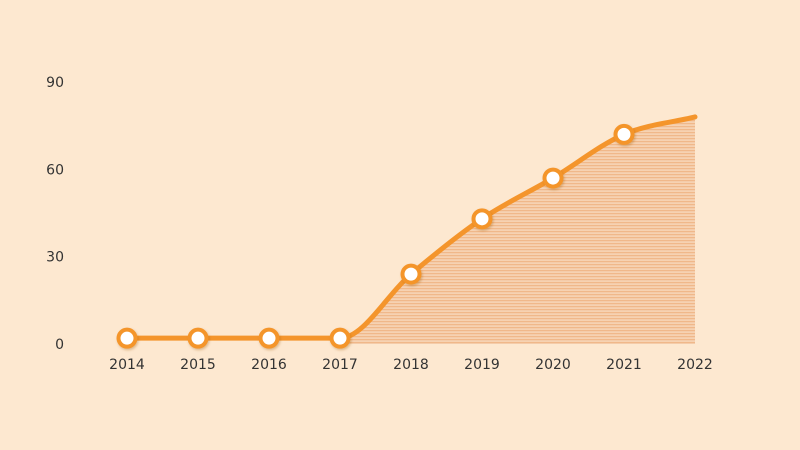 The width and height of the screenshot is (800, 450). What do you see at coordinates (127, 365) in the screenshot?
I see `x-tick-label: 2014` at bounding box center [127, 365].